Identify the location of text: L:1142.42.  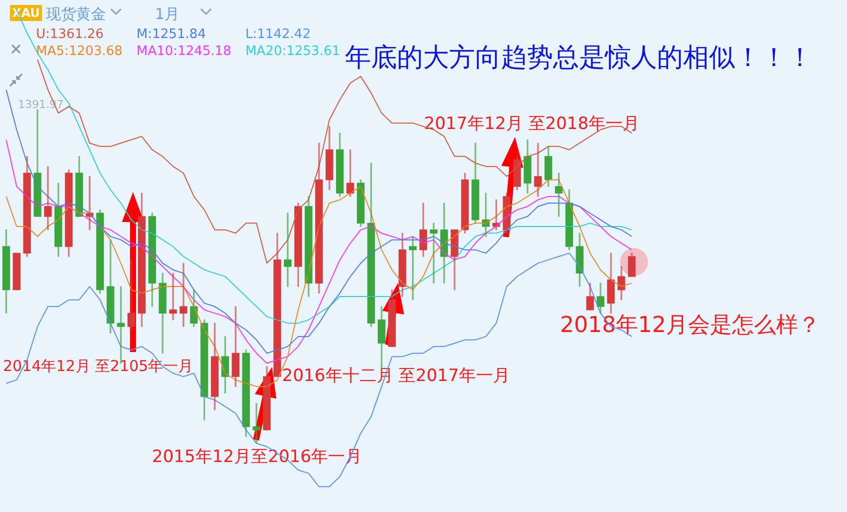
(278, 34).